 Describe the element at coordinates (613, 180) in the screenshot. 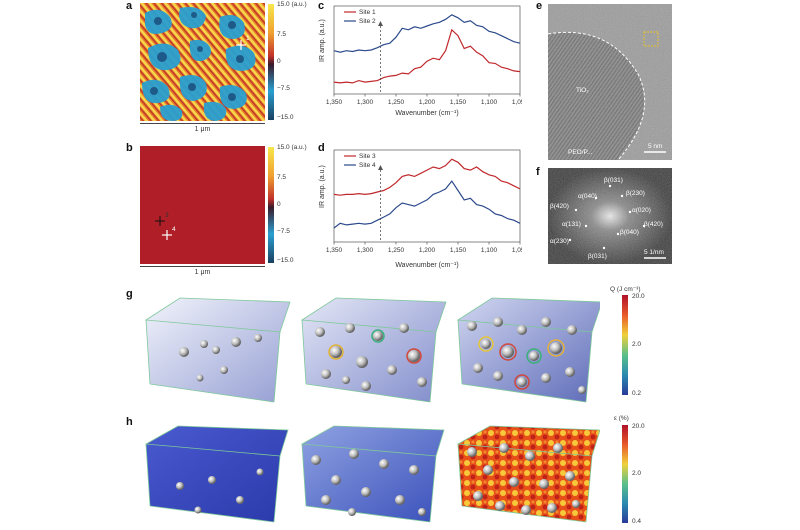

I see `panel-f-spot-0: β(031)` at that location.